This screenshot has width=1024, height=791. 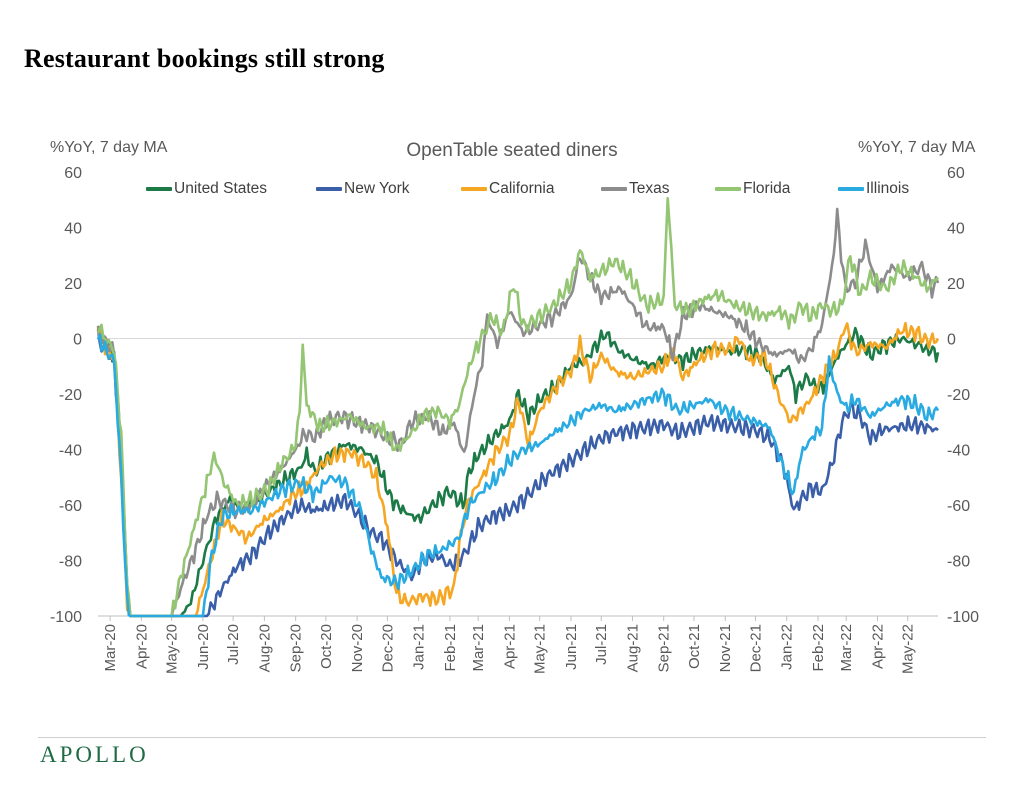 I want to click on y-tick-label-left: 0, so click(x=77, y=340).